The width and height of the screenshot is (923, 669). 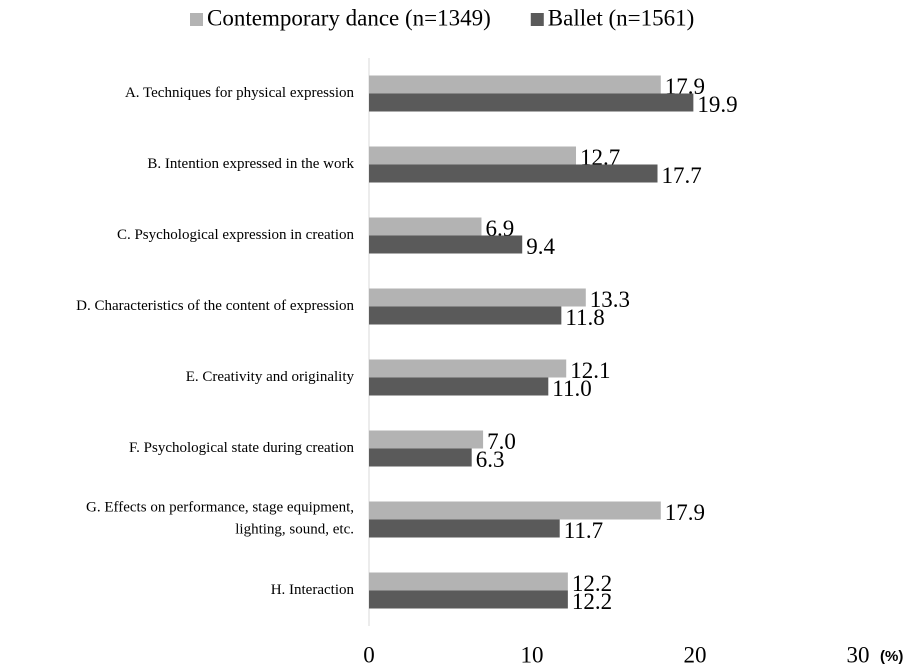 I want to click on y-tick-label: H. Interaction, so click(x=313, y=590).